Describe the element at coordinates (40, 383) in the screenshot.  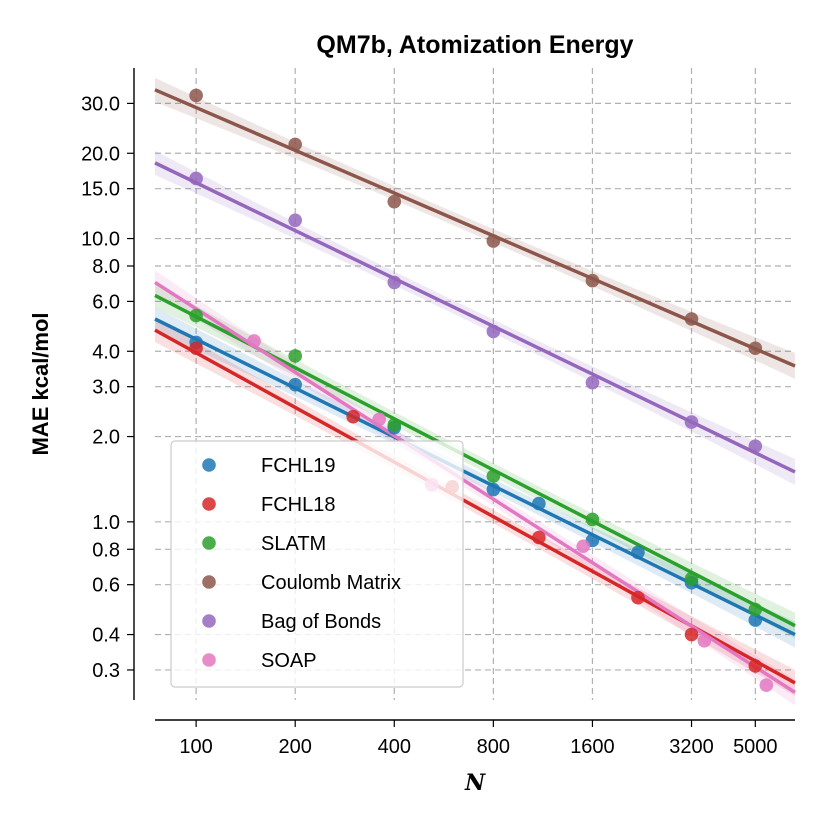
I see `y-axis-label: MAE kcal/mol` at that location.